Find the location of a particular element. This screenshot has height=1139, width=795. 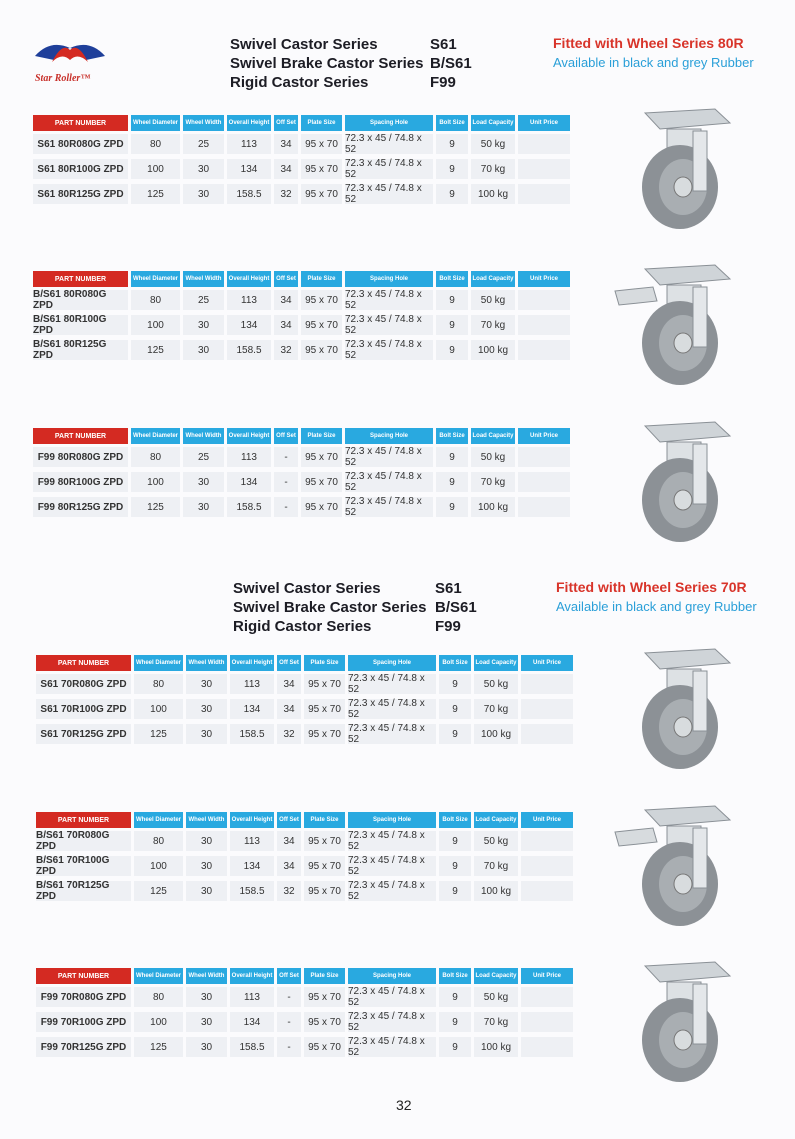

series-code: F99 is located at coordinates (448, 626).